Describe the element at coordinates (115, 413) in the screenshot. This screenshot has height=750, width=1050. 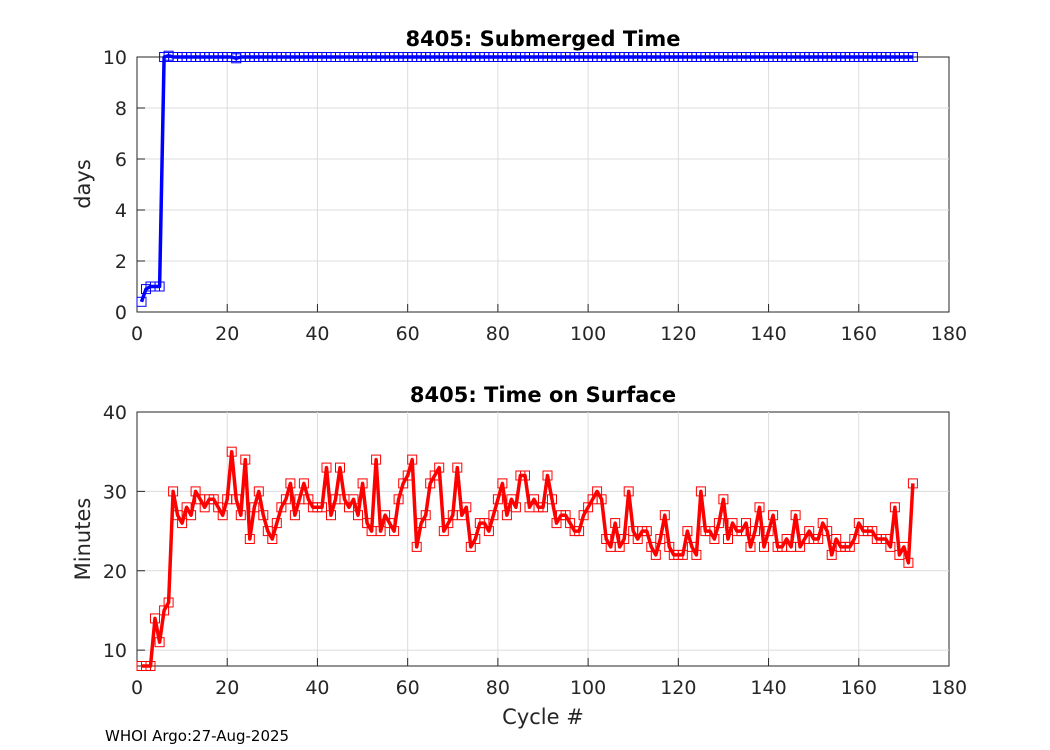
I see `y-tick-label: 40` at that location.